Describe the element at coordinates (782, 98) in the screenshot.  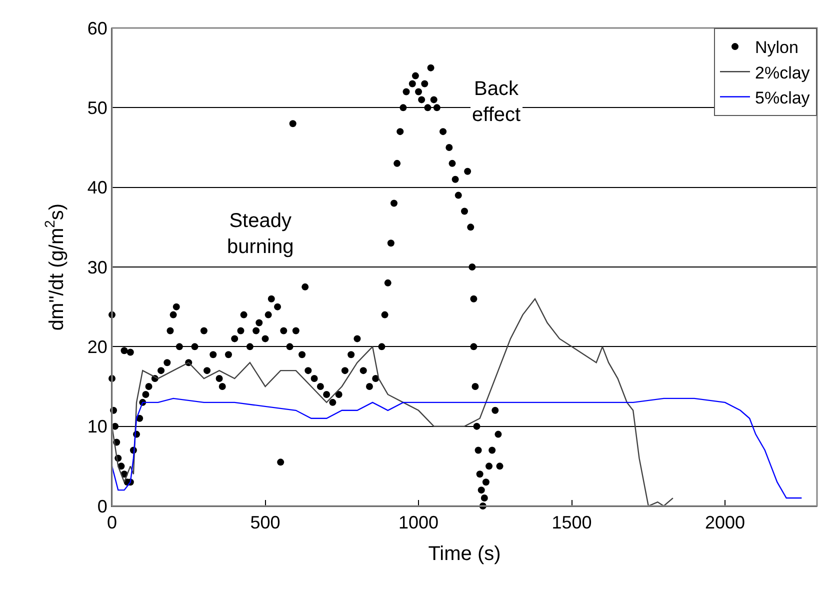
I see `legend-label: 5%clay` at that location.